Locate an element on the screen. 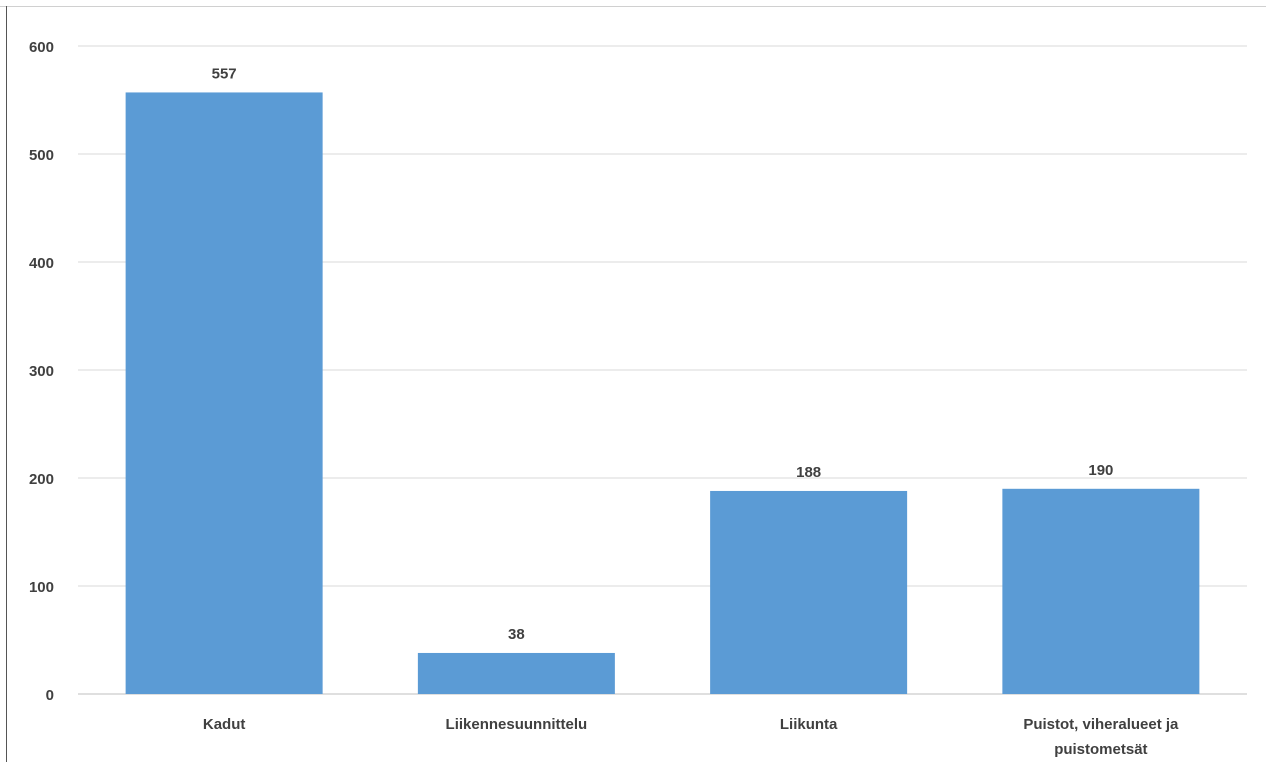 The image size is (1266, 767). y-tick-label: 300 is located at coordinates (41, 371).